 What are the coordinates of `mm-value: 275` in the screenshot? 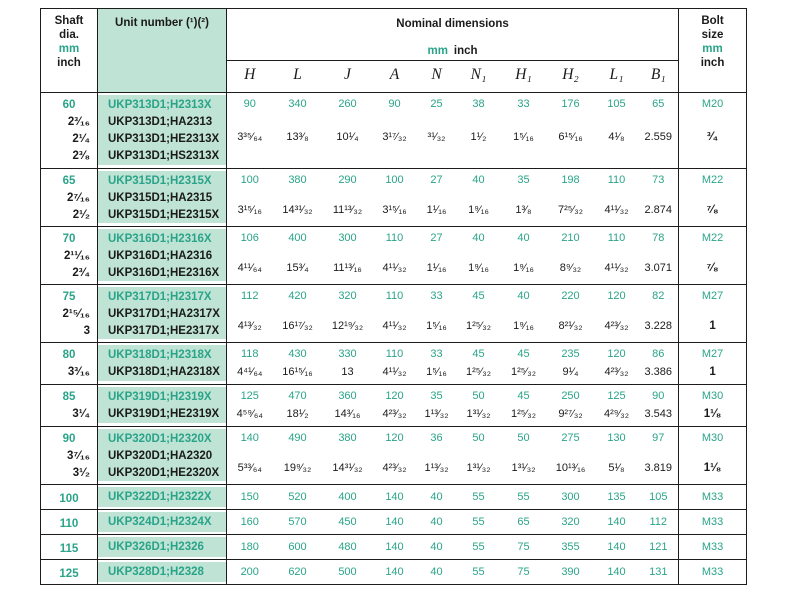 It's located at (570, 438).